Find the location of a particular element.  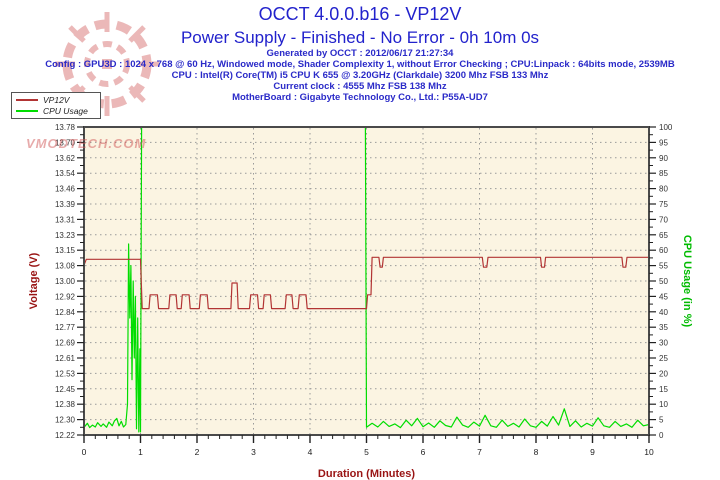

vmodtech-watermark-text: VMODTECH.COM is located at coordinates (86, 143).